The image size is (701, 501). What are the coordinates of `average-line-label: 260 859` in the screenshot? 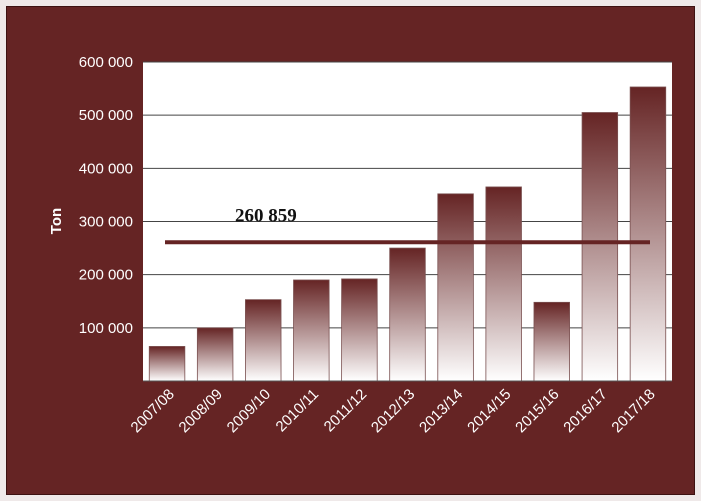 It's located at (266, 215).